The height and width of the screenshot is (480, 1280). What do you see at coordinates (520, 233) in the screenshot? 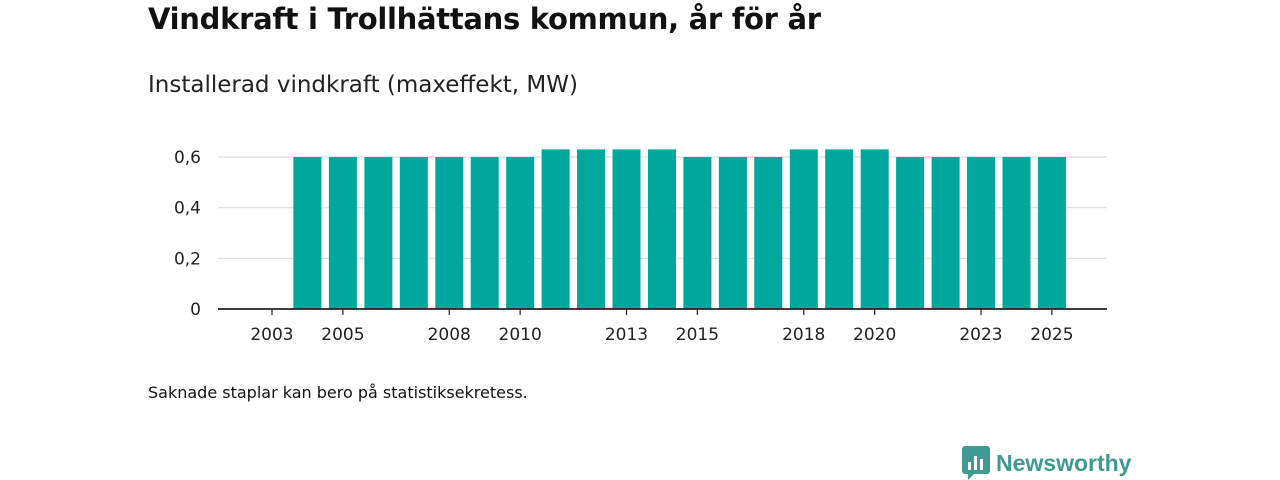
I see `bar-2010` at bounding box center [520, 233].